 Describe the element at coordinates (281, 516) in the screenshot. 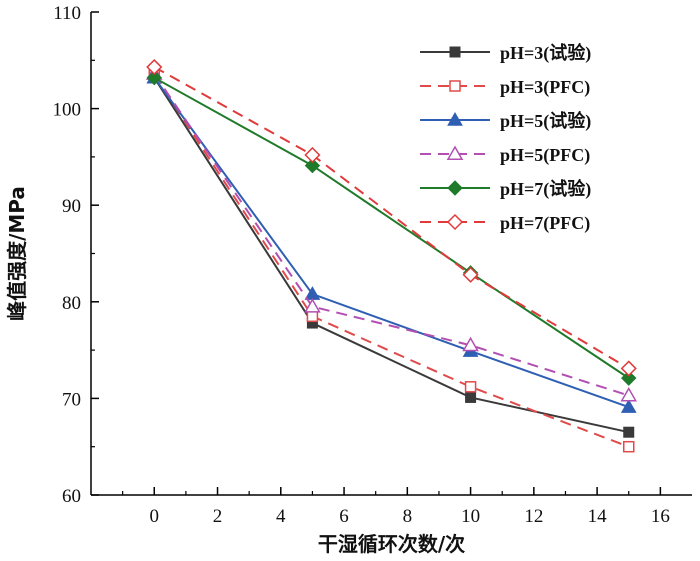

I see `x-tick-label: 4` at that location.